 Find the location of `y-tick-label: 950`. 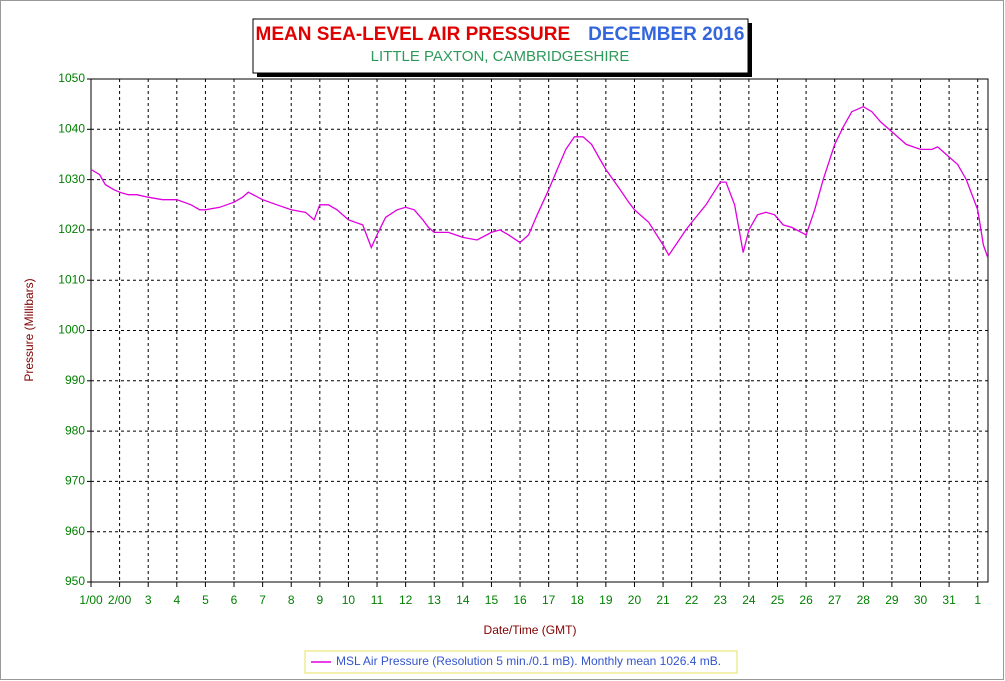

y-tick-label: 950 is located at coordinates (75, 581).